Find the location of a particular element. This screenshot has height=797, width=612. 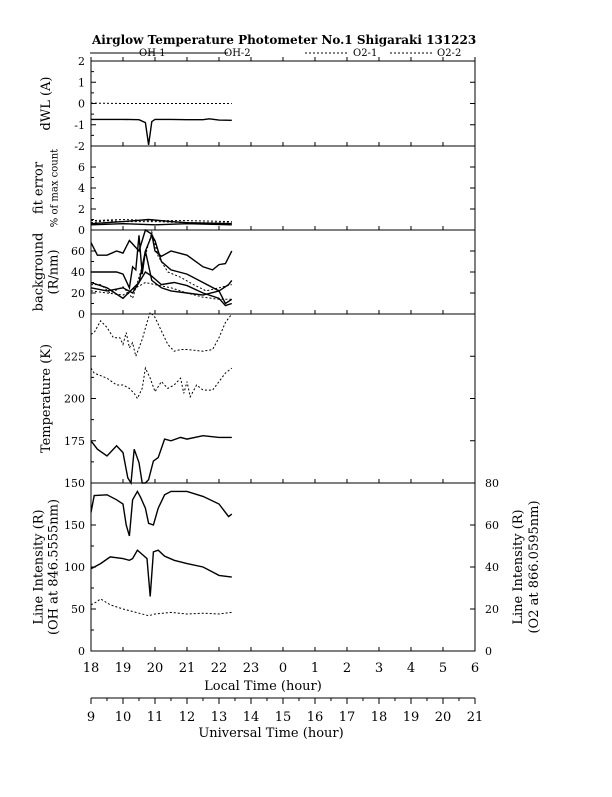

y-tick-label: 60 is located at coordinates (78, 251).